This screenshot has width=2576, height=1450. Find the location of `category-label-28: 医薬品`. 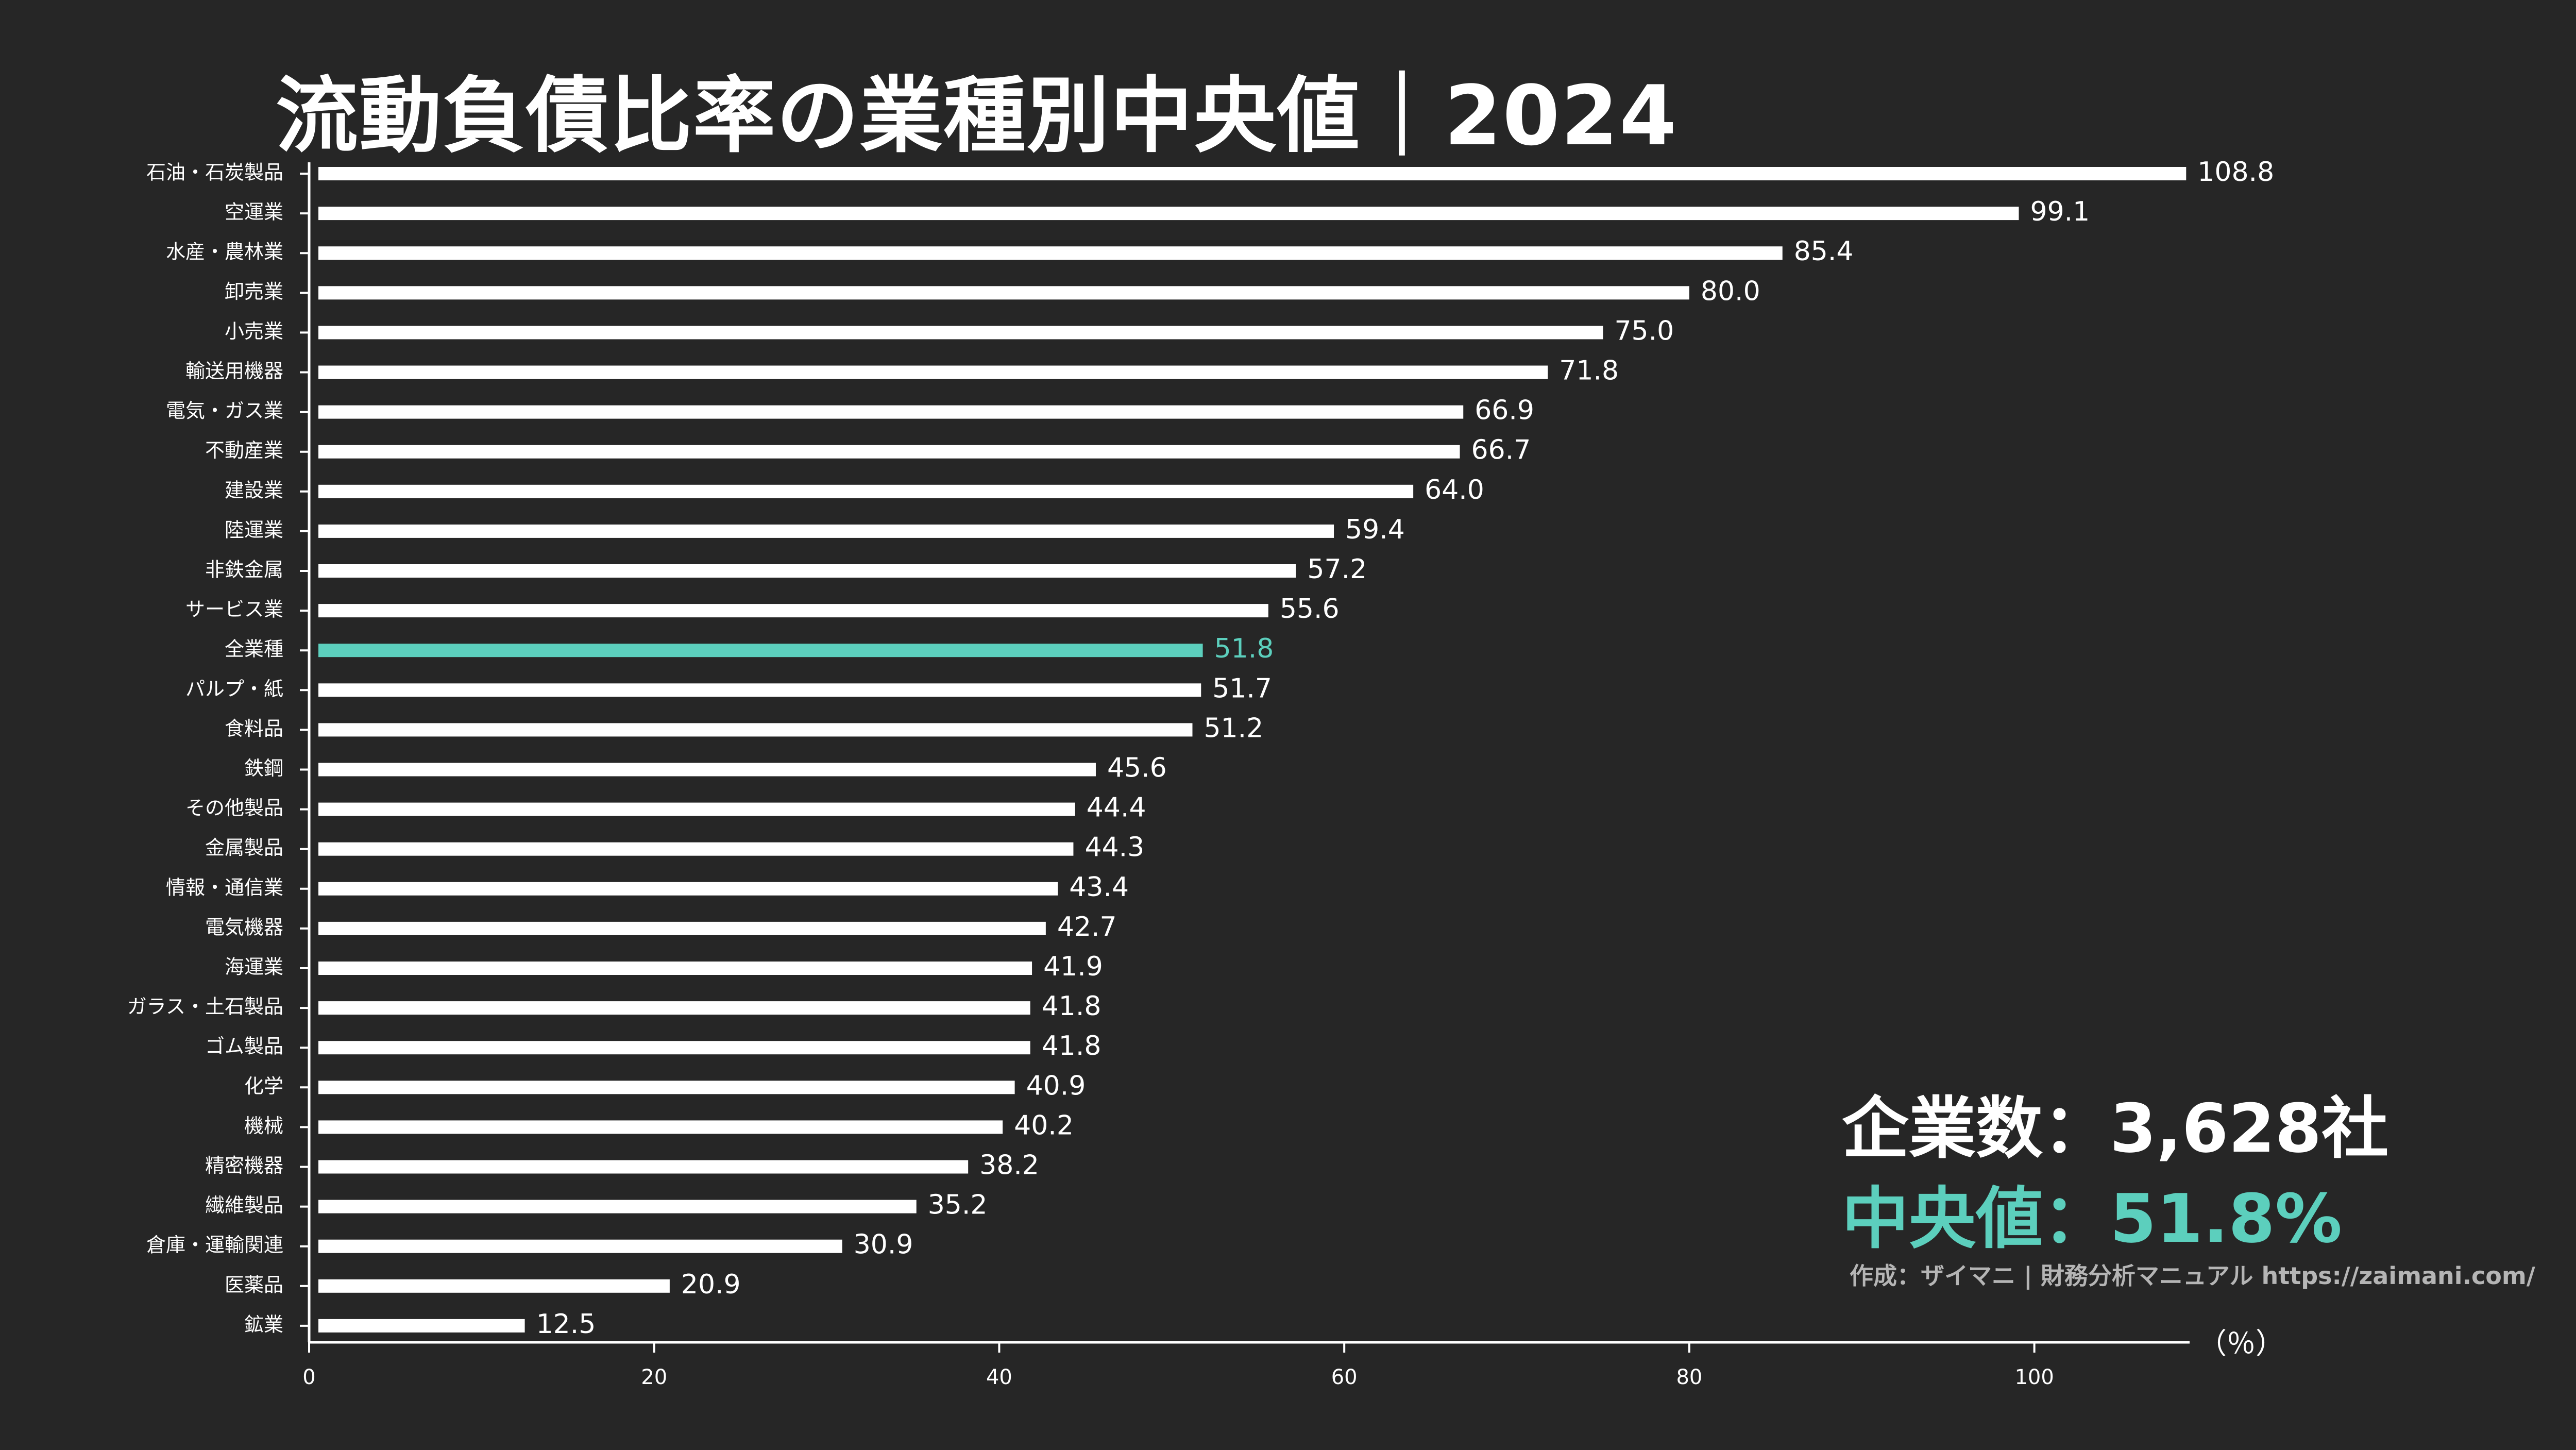

category-label-28: 医薬品 is located at coordinates (254, 1284).